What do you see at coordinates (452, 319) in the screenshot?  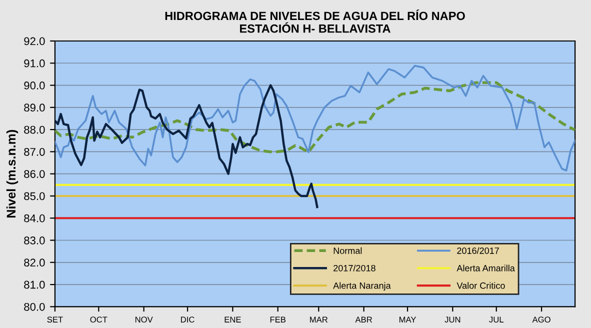 I see `x-tick-label: JUN` at bounding box center [452, 319].